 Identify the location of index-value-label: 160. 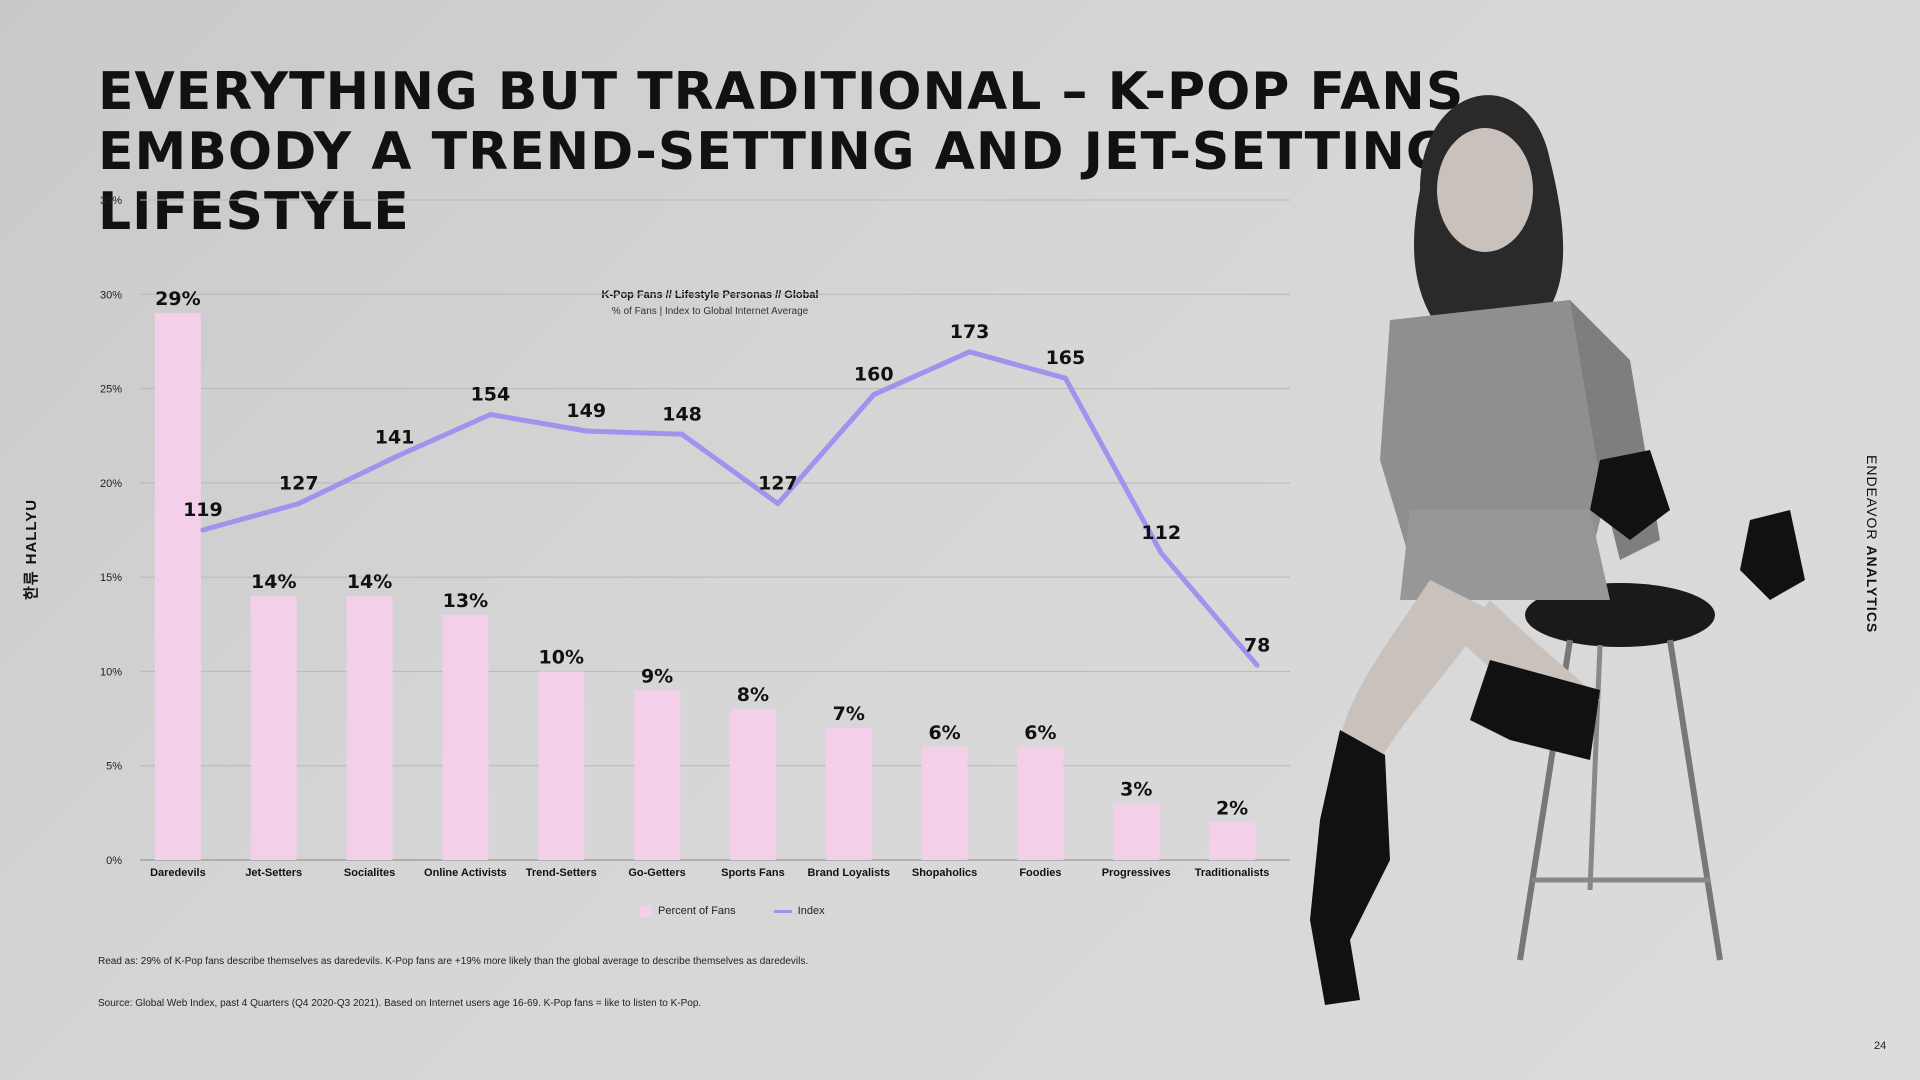
(874, 375).